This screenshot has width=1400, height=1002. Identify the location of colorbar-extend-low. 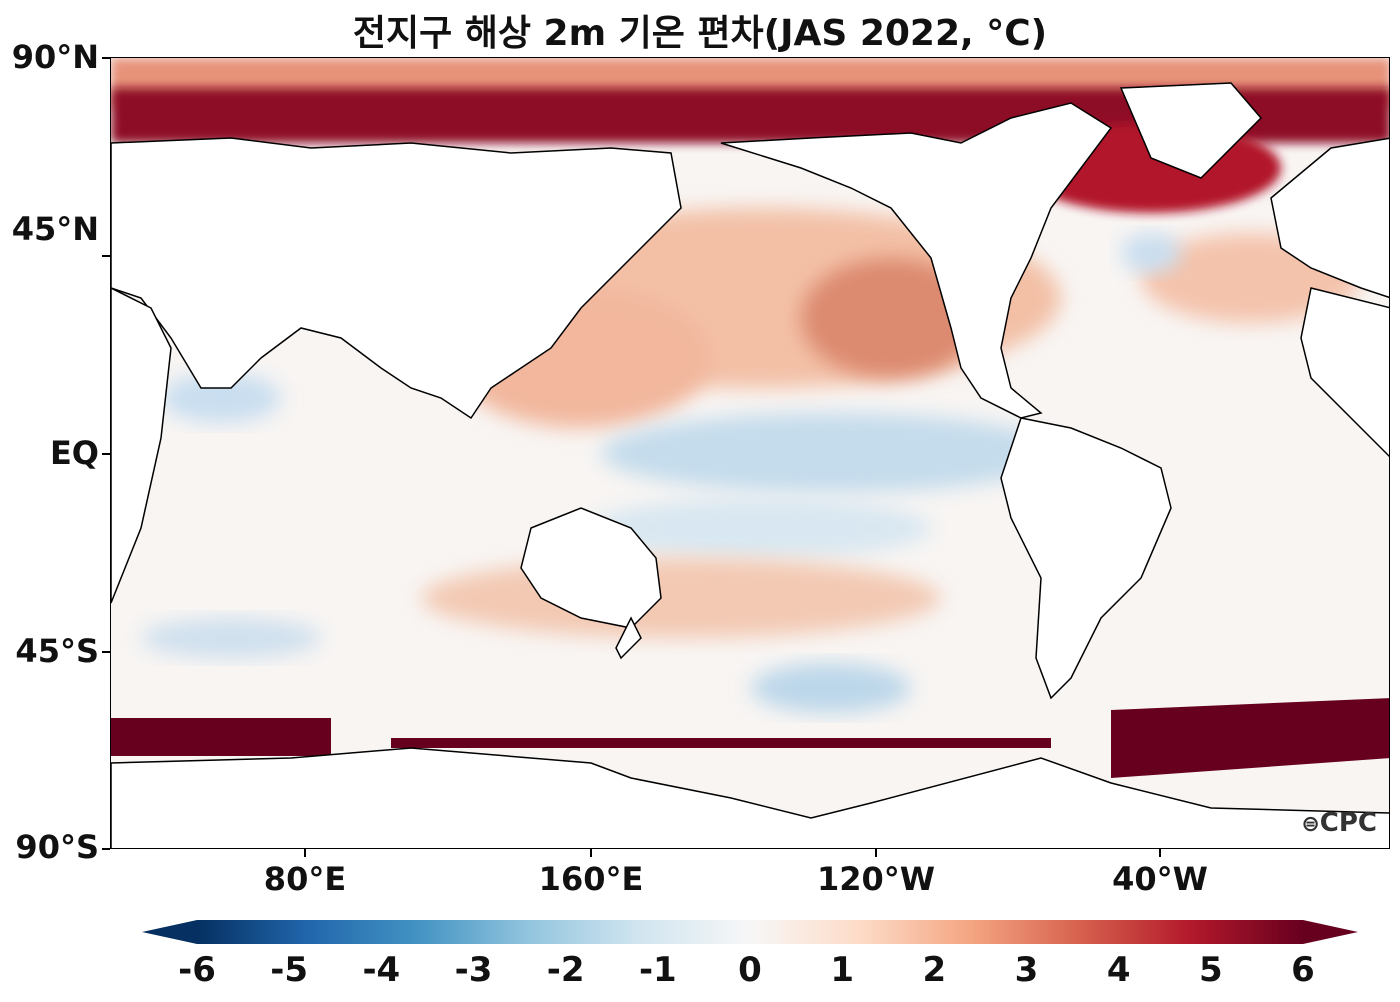
(169, 932).